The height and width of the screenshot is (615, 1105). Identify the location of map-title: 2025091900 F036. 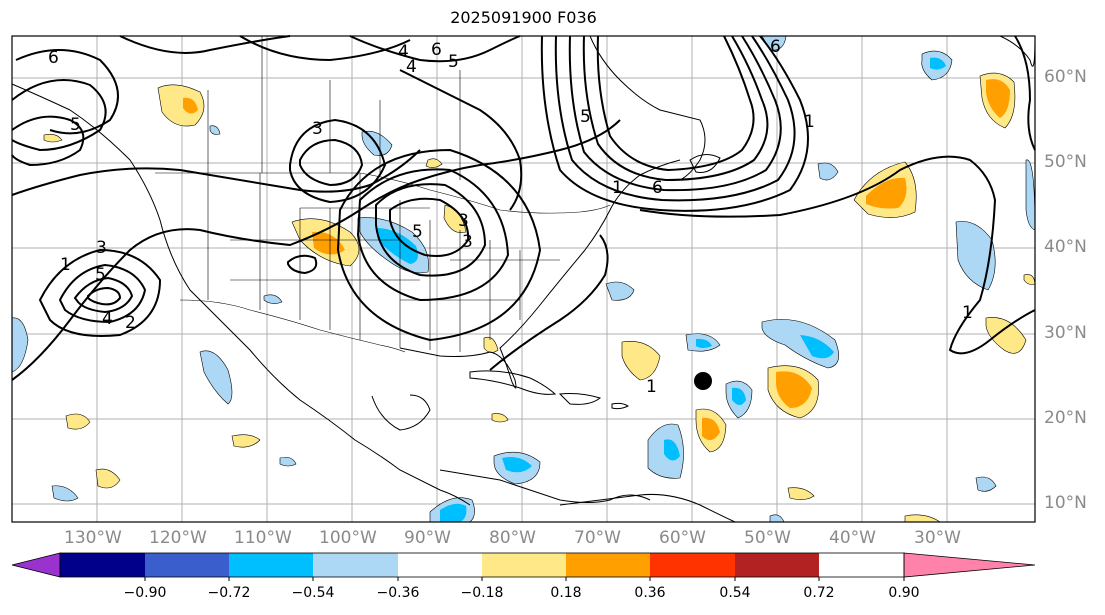
(523, 17).